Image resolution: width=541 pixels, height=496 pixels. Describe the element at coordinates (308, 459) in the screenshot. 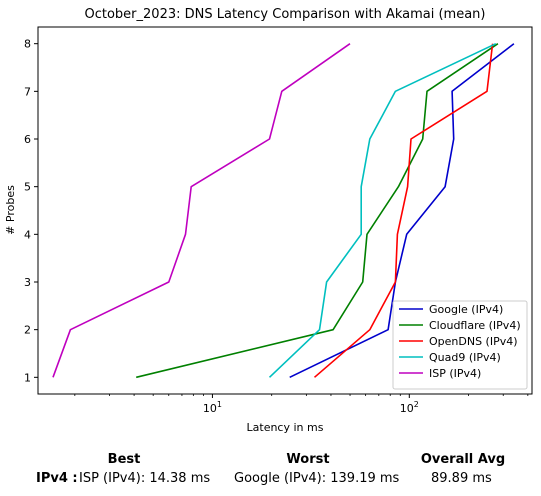

I see `worst-header: Worst` at that location.